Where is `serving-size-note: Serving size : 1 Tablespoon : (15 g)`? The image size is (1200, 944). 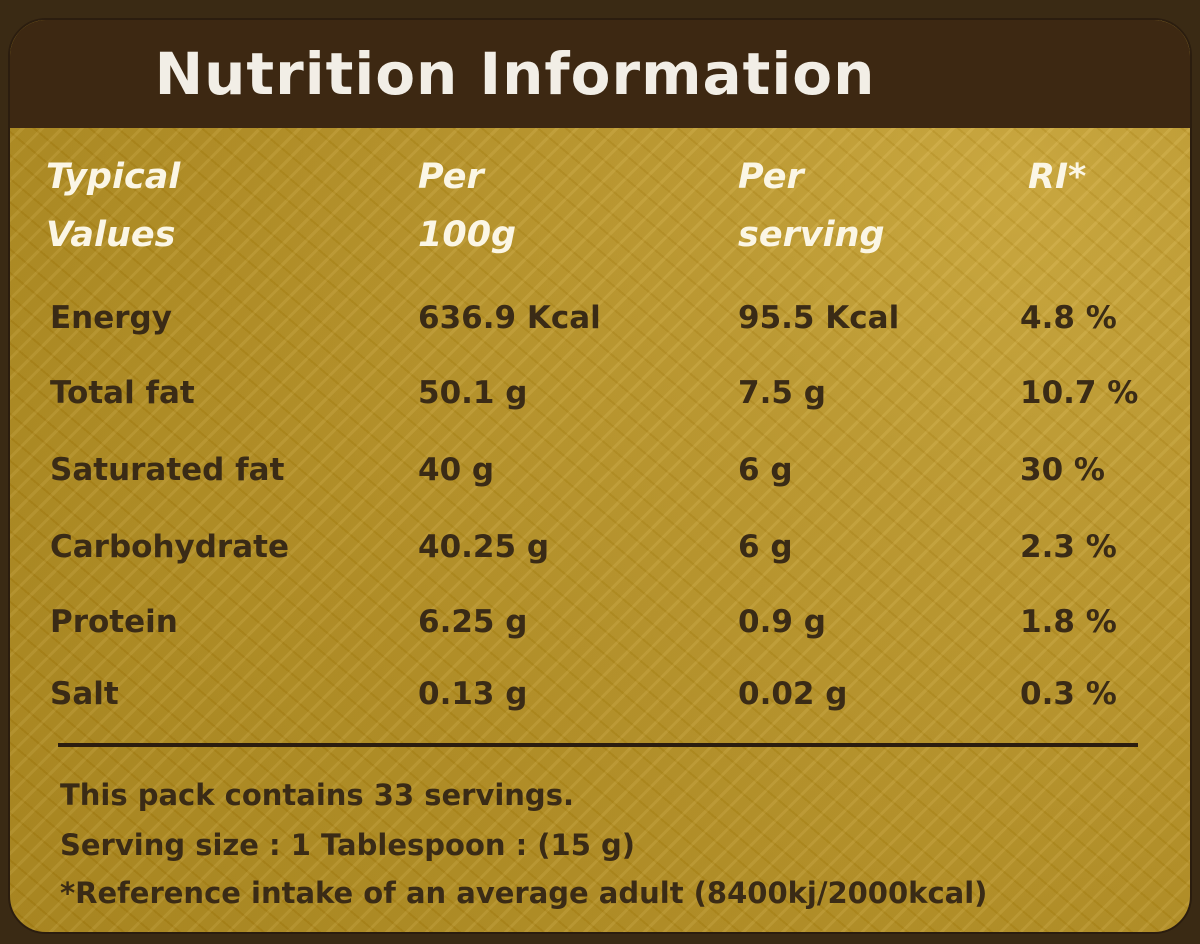
serving-size-note: Serving size : 1 Tablespoon : (15 g) is located at coordinates (348, 845).